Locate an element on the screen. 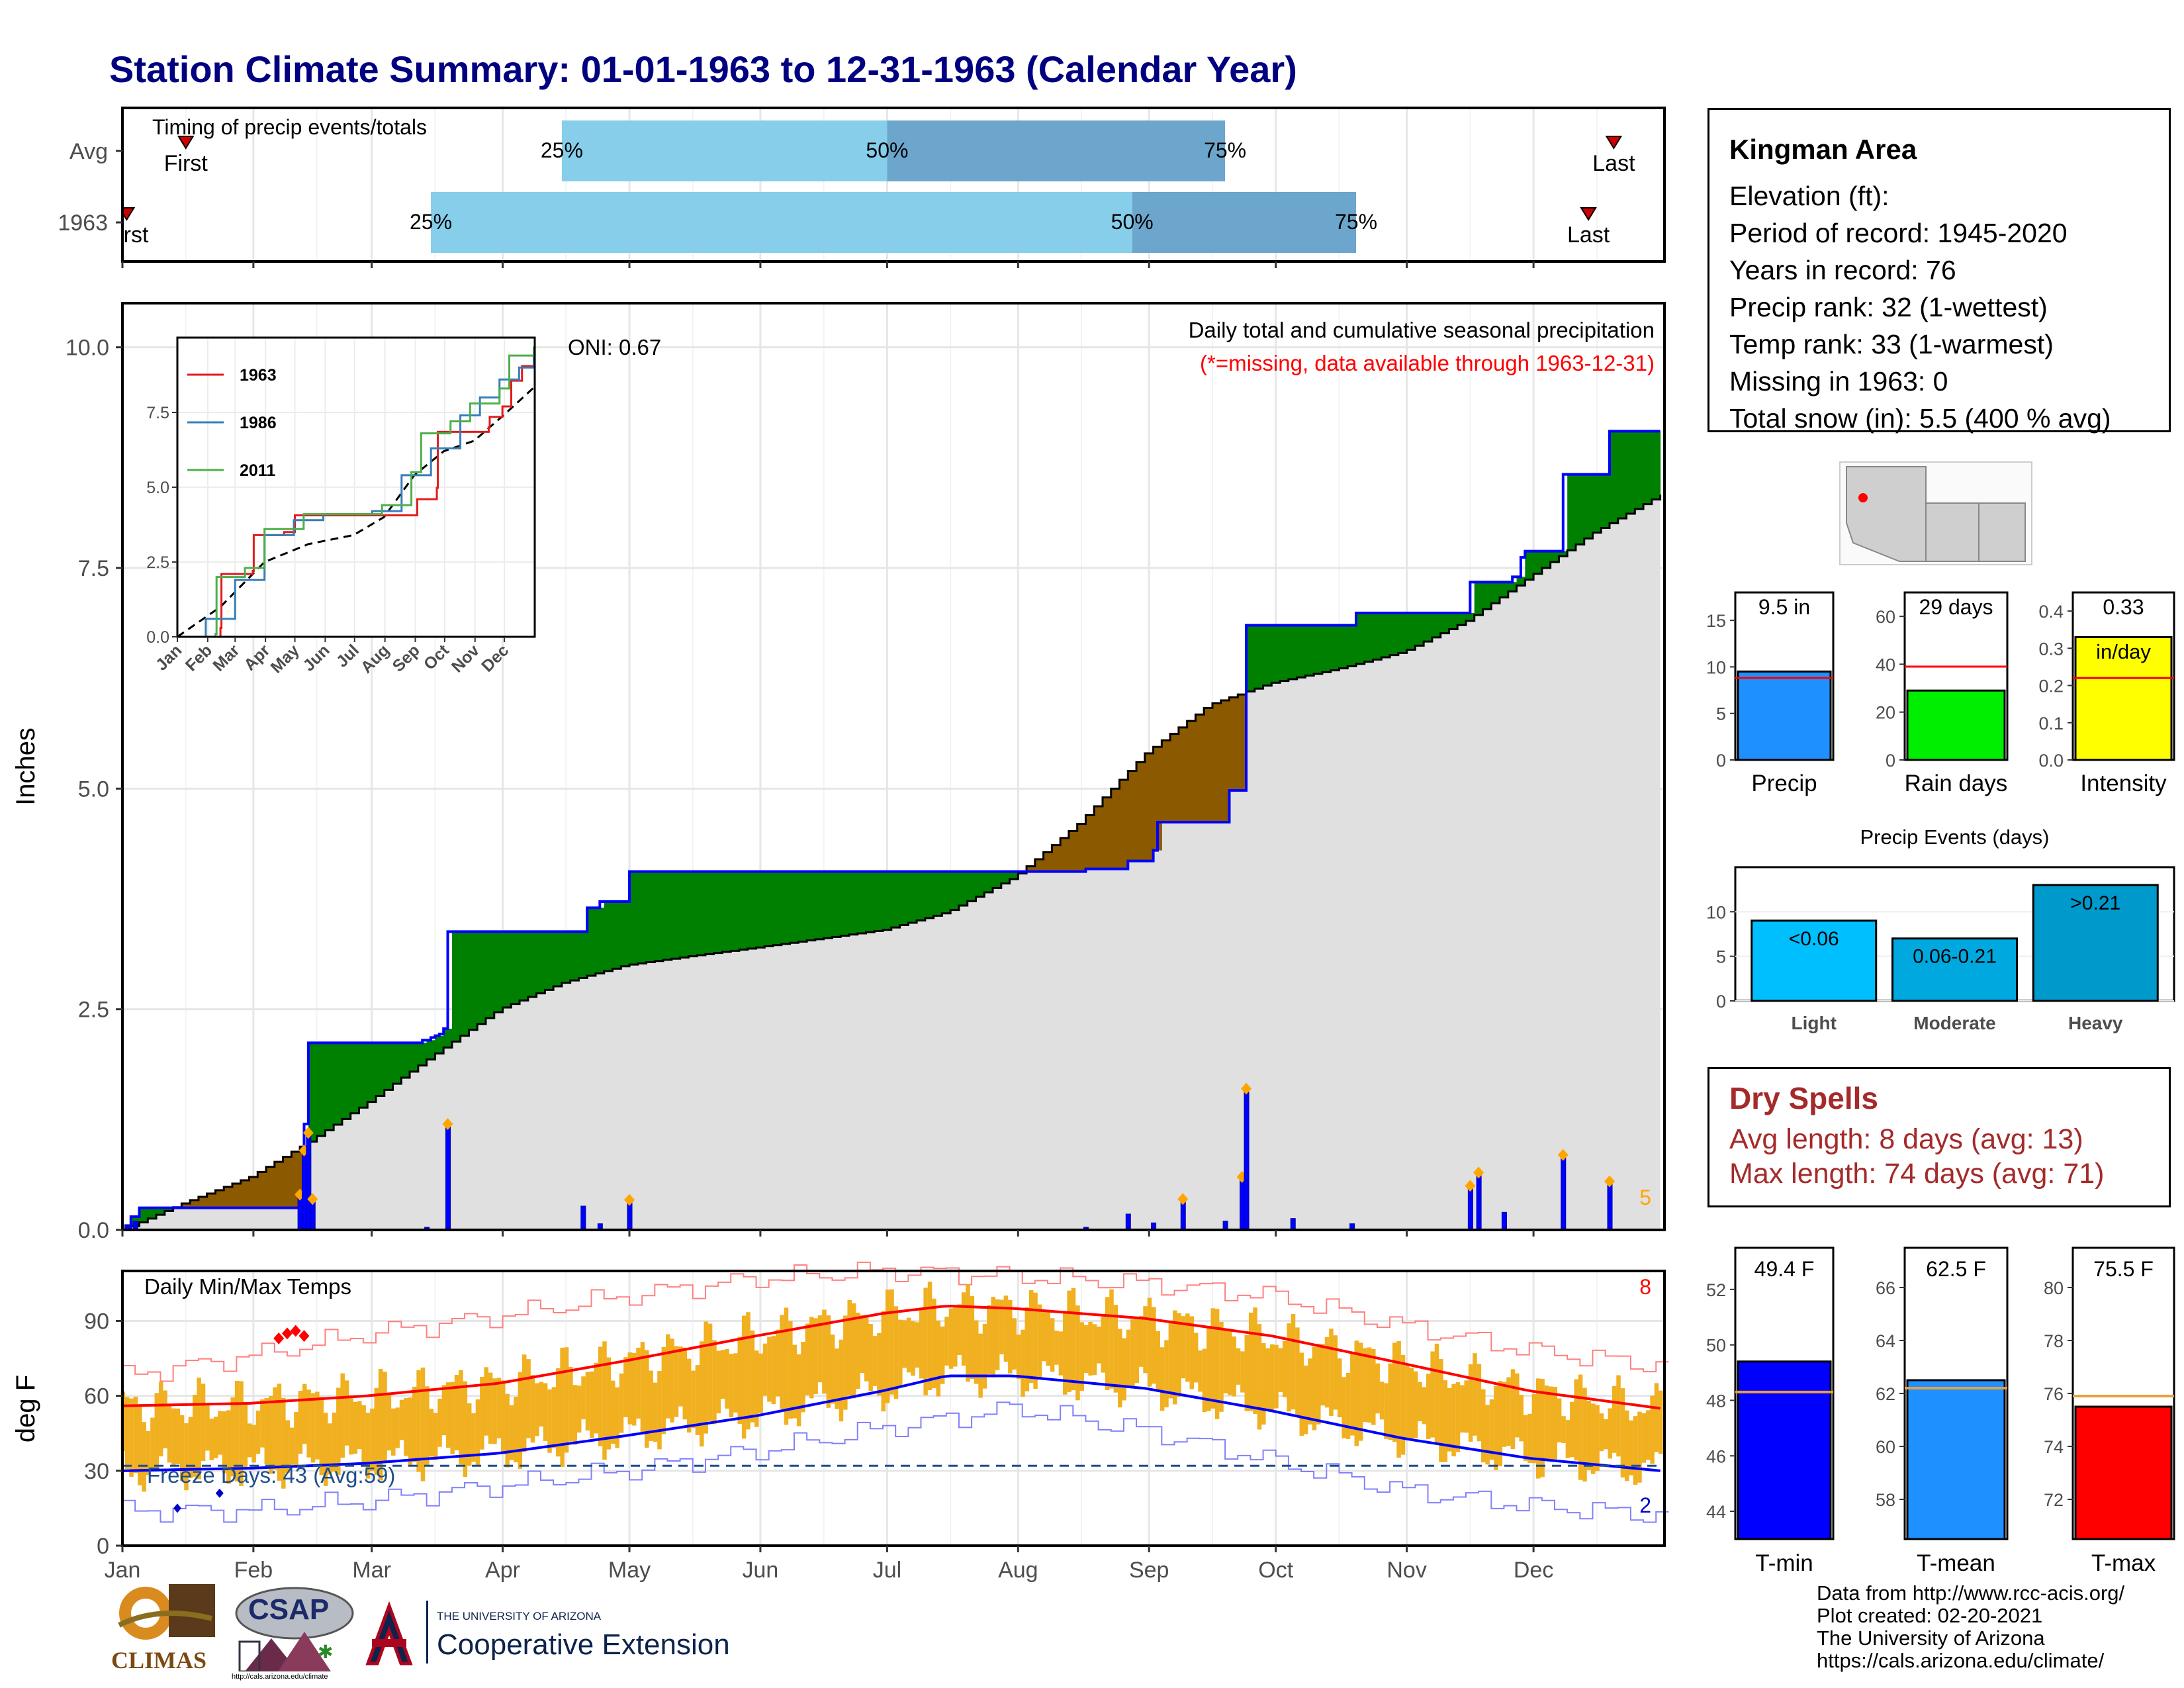 This screenshot has height=1688, width=2184. record-high-marker is located at coordinates (304, 1336).